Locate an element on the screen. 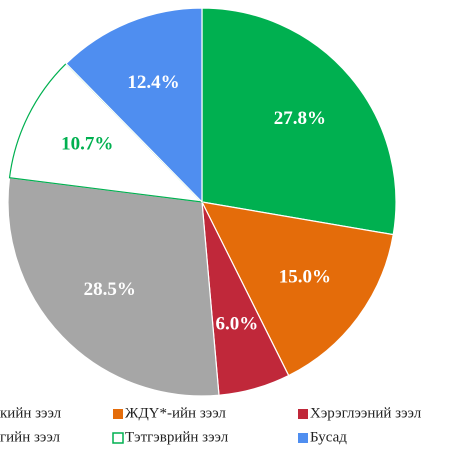 Image resolution: width=469 pixels, height=457 pixels. slice-label: 15.0% is located at coordinates (305, 277).